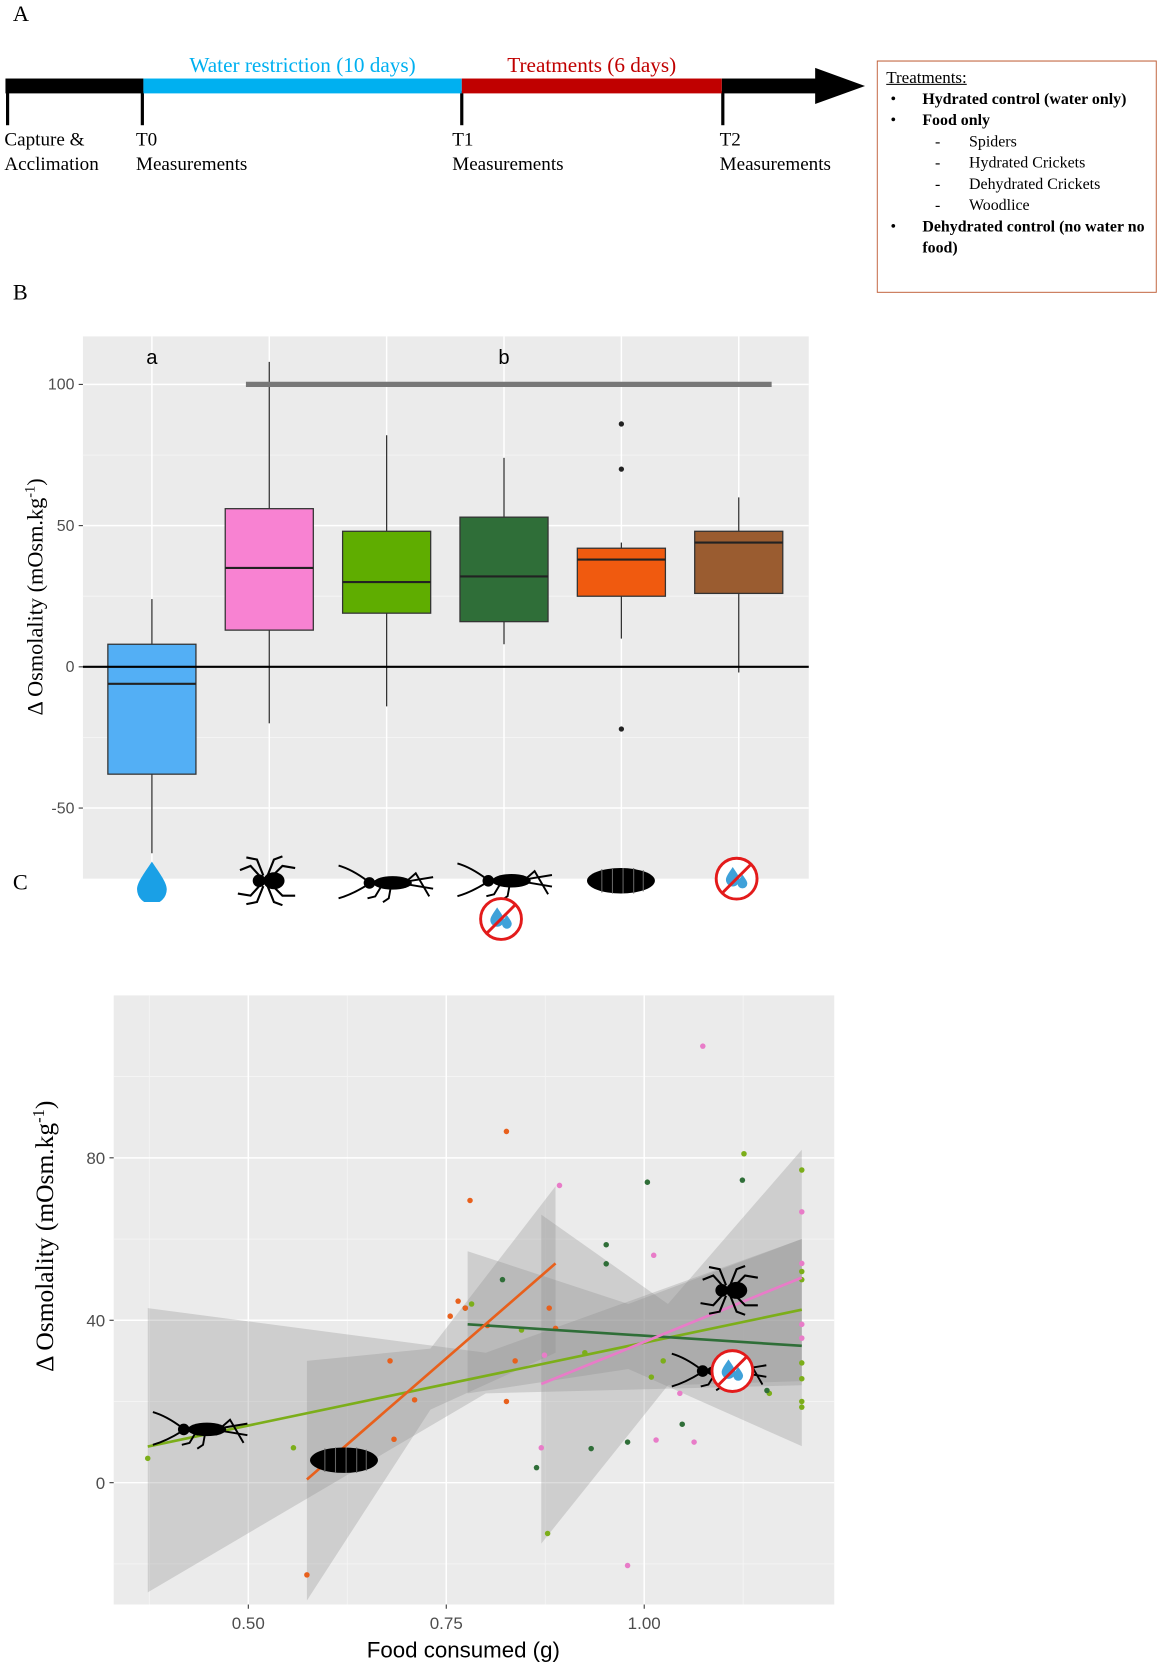  Describe the element at coordinates (302, 65) in the screenshot. I see `phase-label: Water restriction (10 days)` at that location.